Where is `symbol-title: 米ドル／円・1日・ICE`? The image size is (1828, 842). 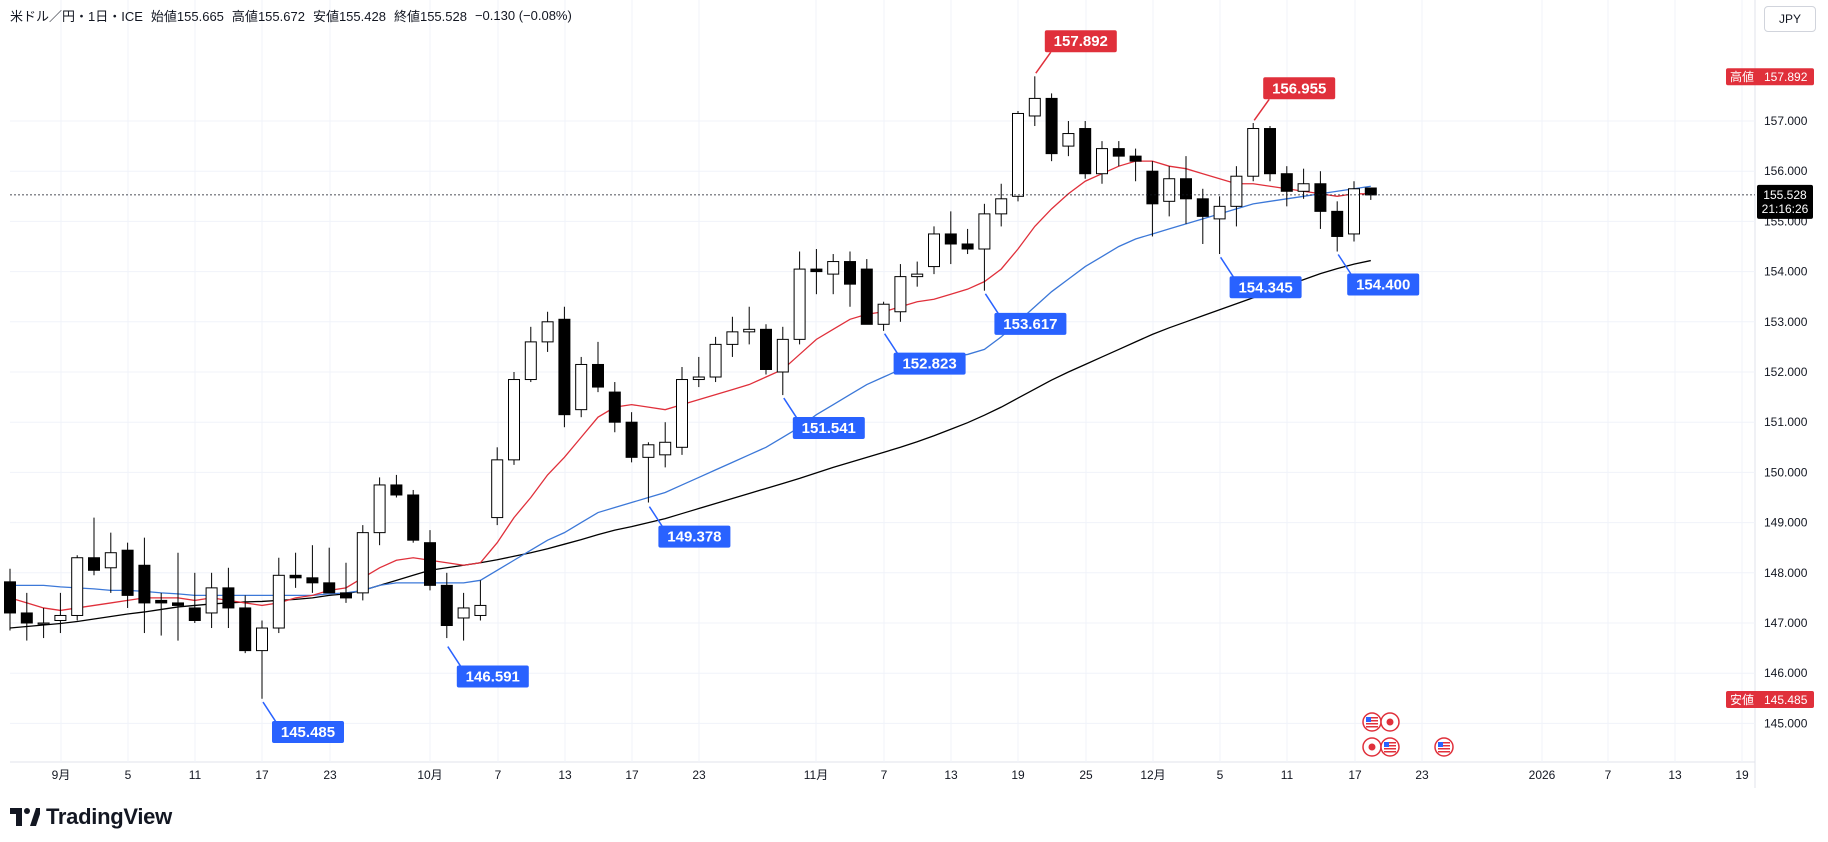 symbol-title: 米ドル／円・1日・ICE is located at coordinates (76, 16).